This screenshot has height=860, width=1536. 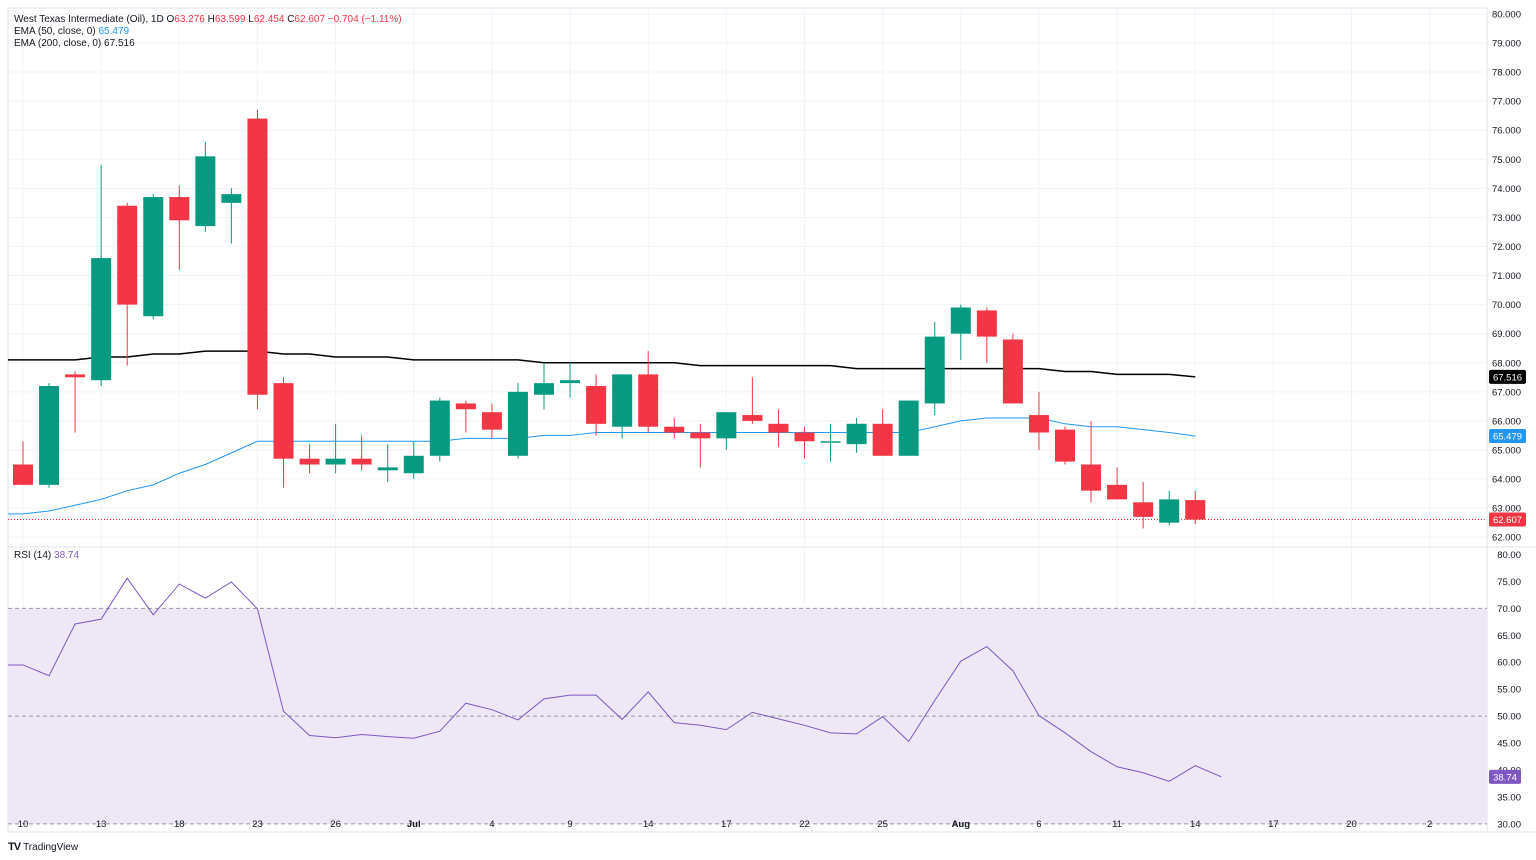 What do you see at coordinates (1117, 824) in the screenshot?
I see `time-tick-label: 11` at bounding box center [1117, 824].